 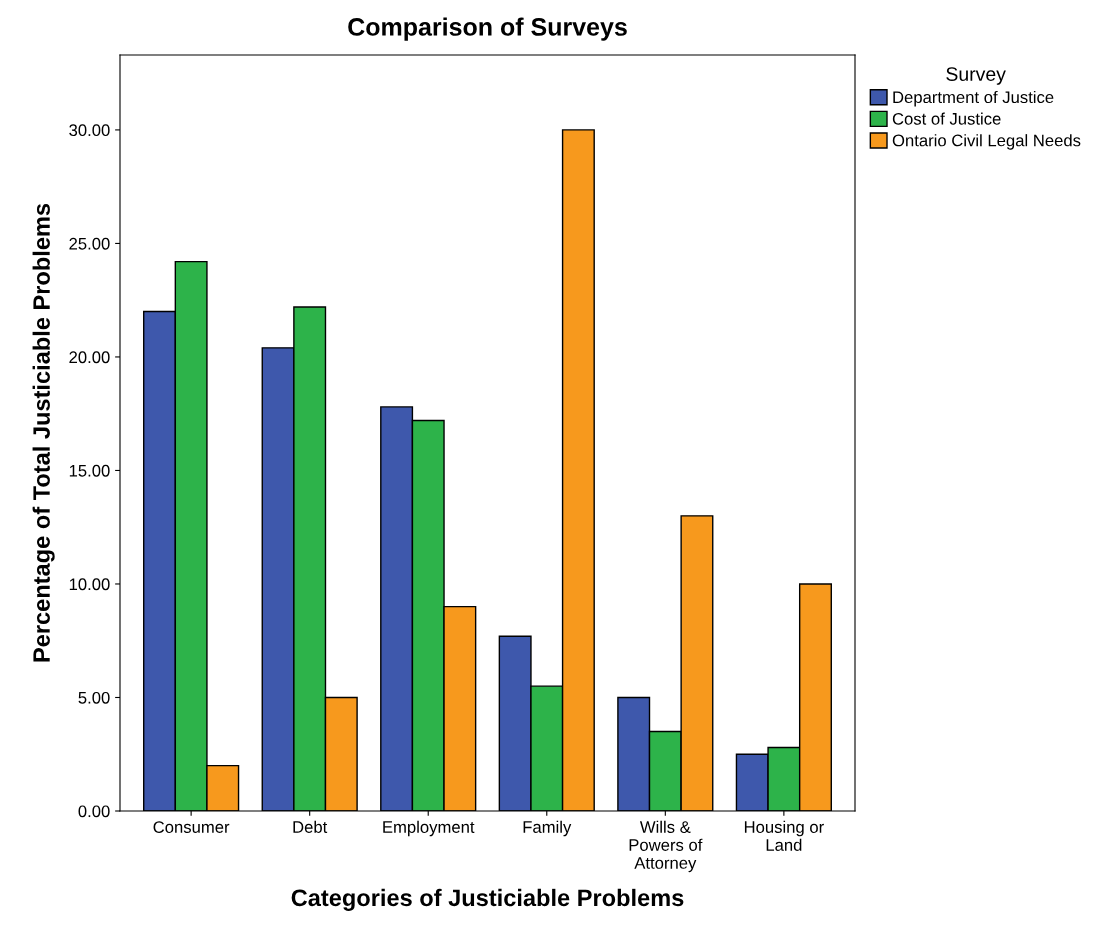 I want to click on x-tick-label: Wills & Powers of Attorney, so click(x=666, y=846).